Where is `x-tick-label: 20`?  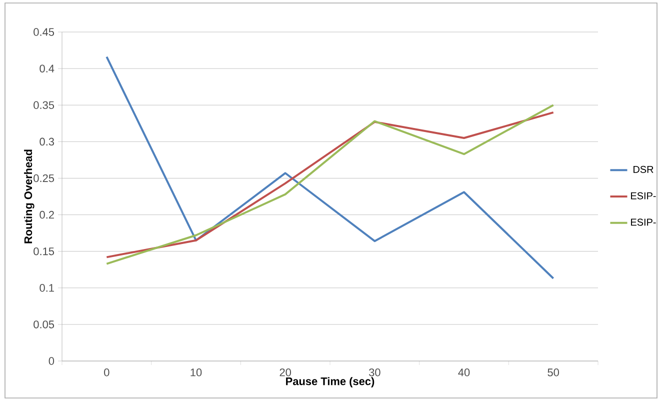
x-tick-label: 20 is located at coordinates (285, 372).